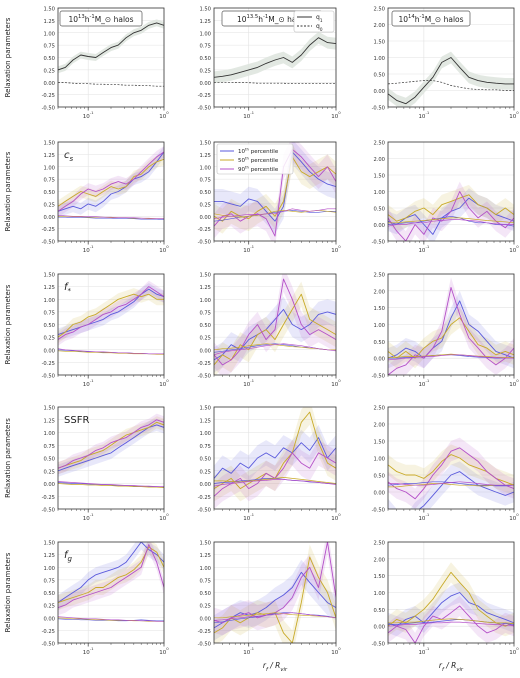 The height and width of the screenshot is (678, 520). What do you see at coordinates (258, 169) in the screenshot?
I see `legend-label-p90: 90th percentile` at bounding box center [258, 169].